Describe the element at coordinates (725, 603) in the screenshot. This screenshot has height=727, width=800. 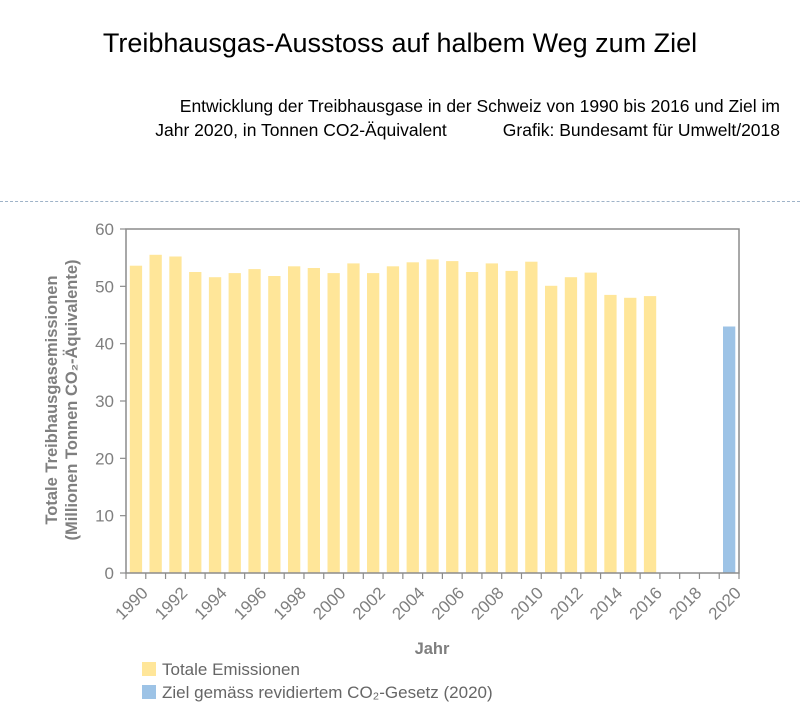
I see `x-tick-label: 2020` at that location.